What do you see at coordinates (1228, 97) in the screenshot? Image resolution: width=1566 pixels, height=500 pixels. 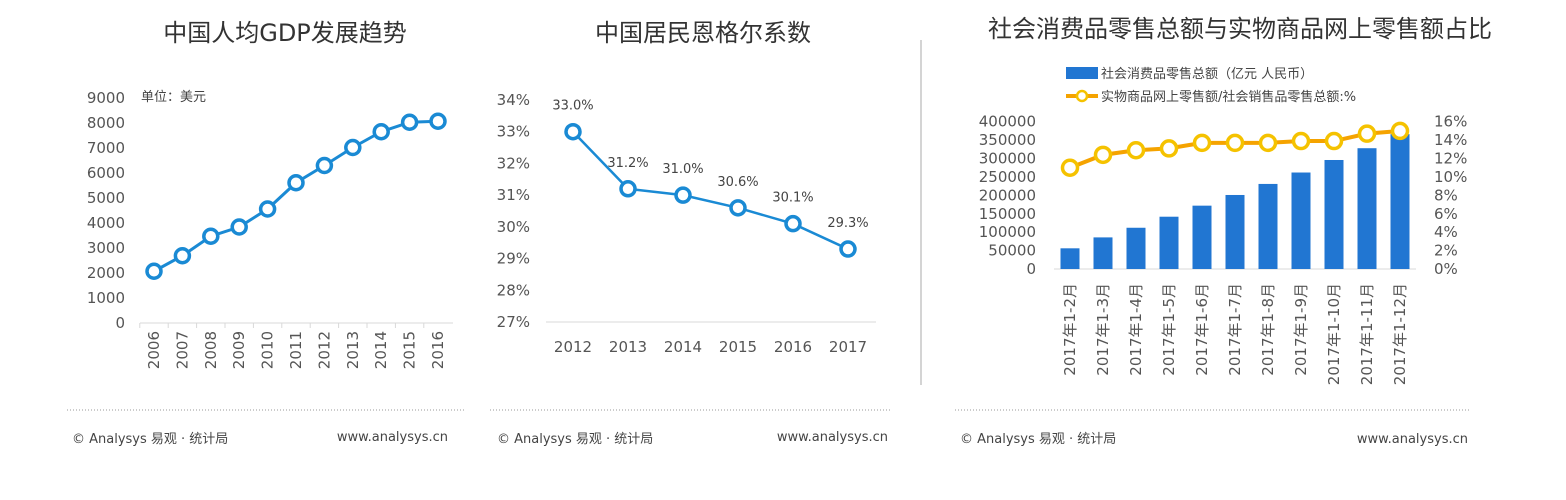 I see `legend-line-label: 实物商品网上零售额/社会销售品零售总额:%` at bounding box center [1228, 97].